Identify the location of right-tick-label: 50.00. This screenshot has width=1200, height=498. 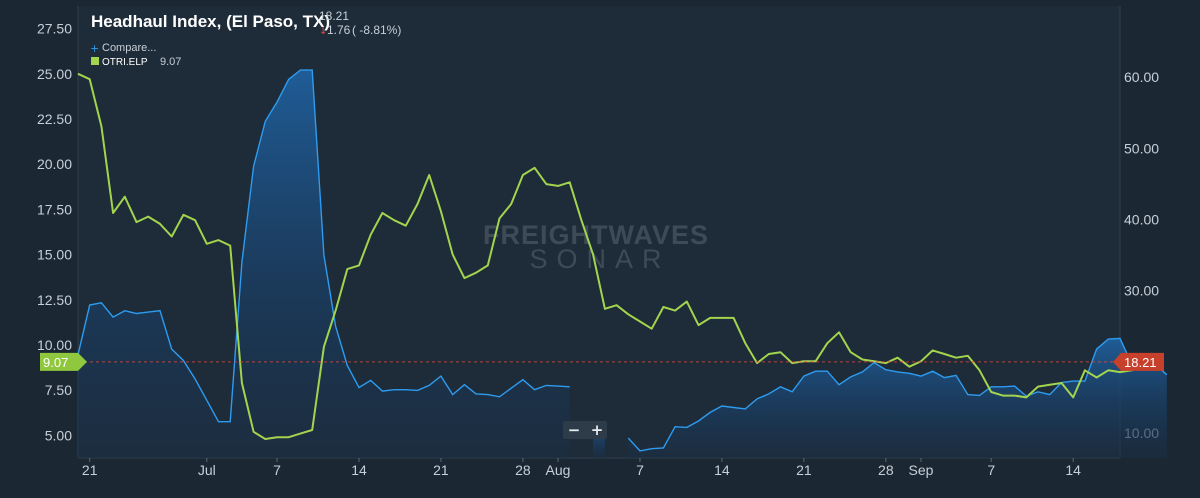
(1141, 148).